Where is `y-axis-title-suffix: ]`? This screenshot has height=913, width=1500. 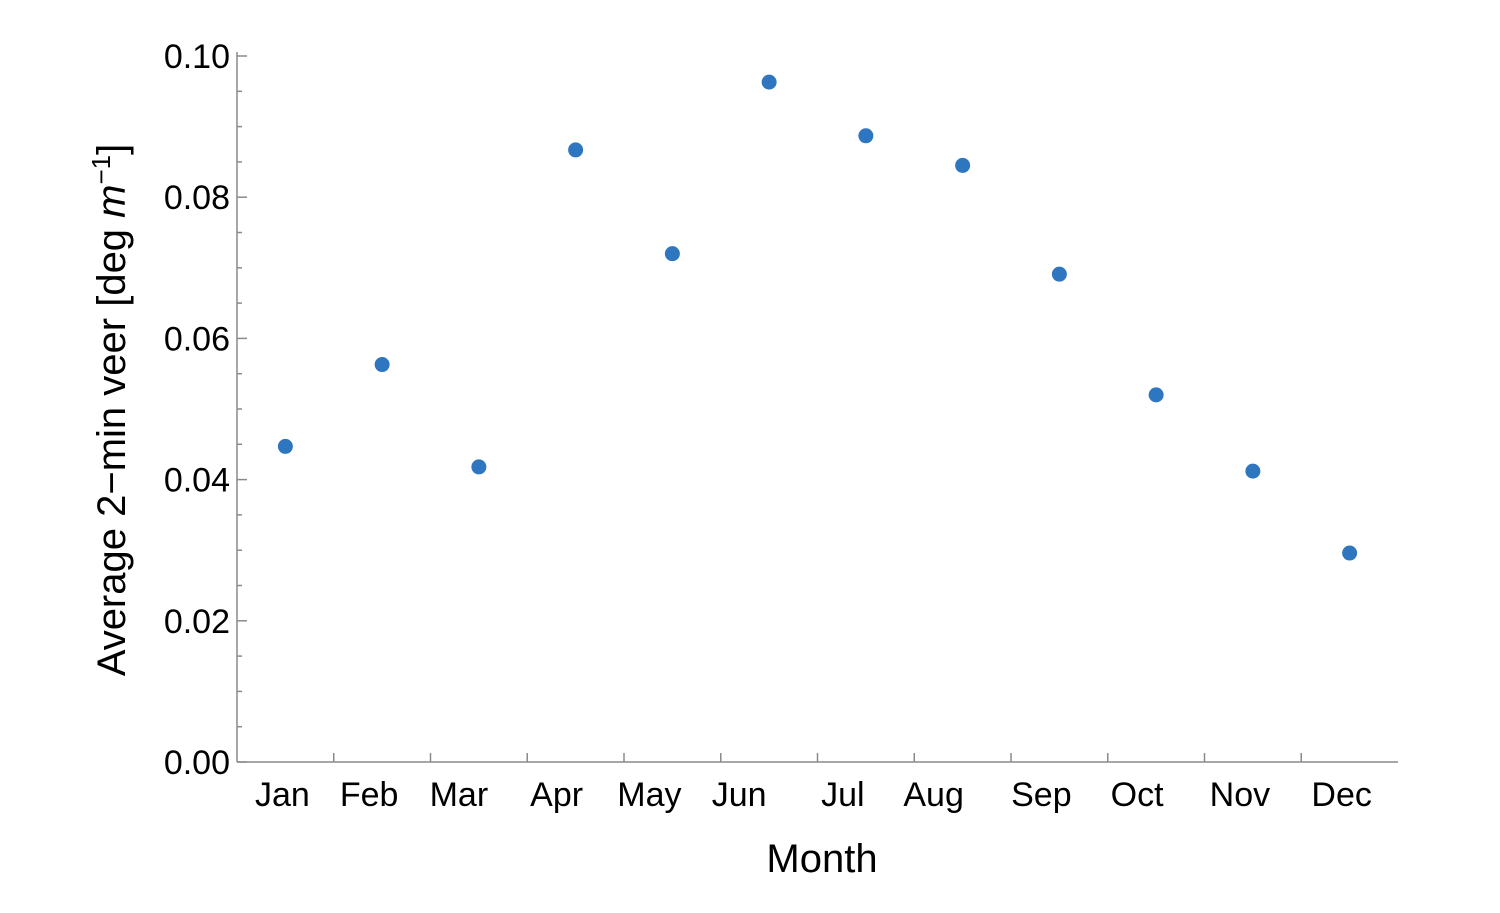
y-axis-title-suffix: ] is located at coordinates (112, 149).